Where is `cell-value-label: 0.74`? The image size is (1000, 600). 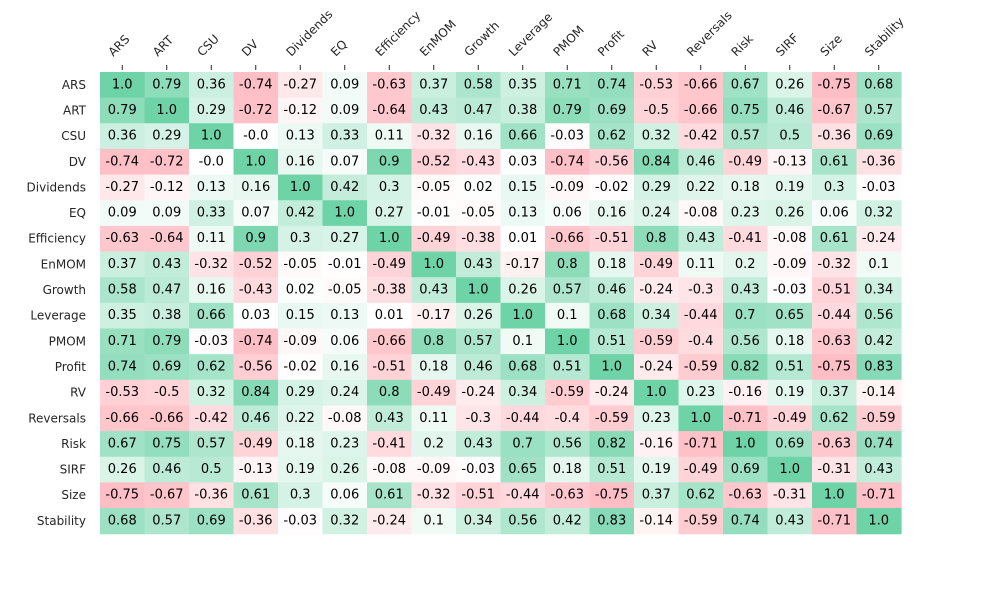 cell-value-label: 0.74 is located at coordinates (611, 84).